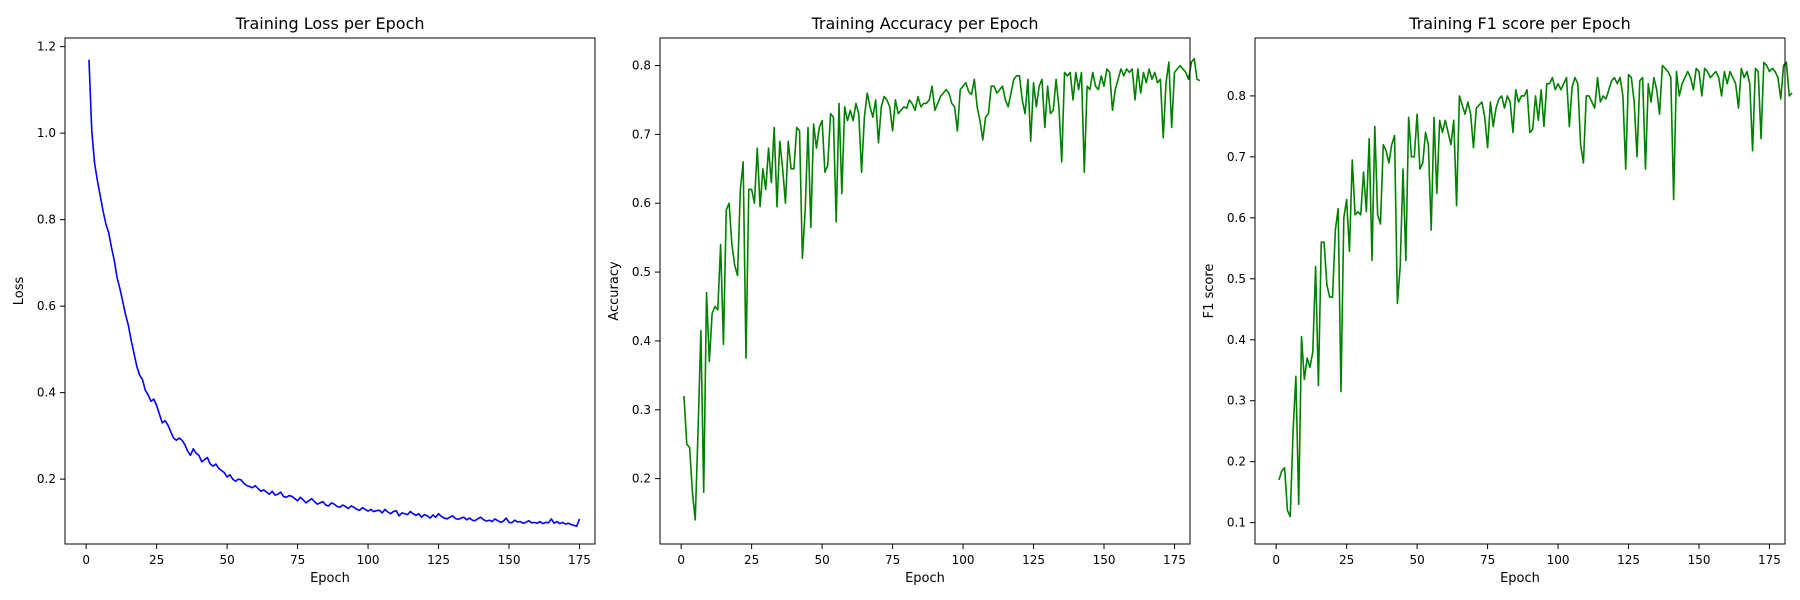 The width and height of the screenshot is (1800, 600). What do you see at coordinates (86, 560) in the screenshot?
I see `x-tick-label: 0` at bounding box center [86, 560].